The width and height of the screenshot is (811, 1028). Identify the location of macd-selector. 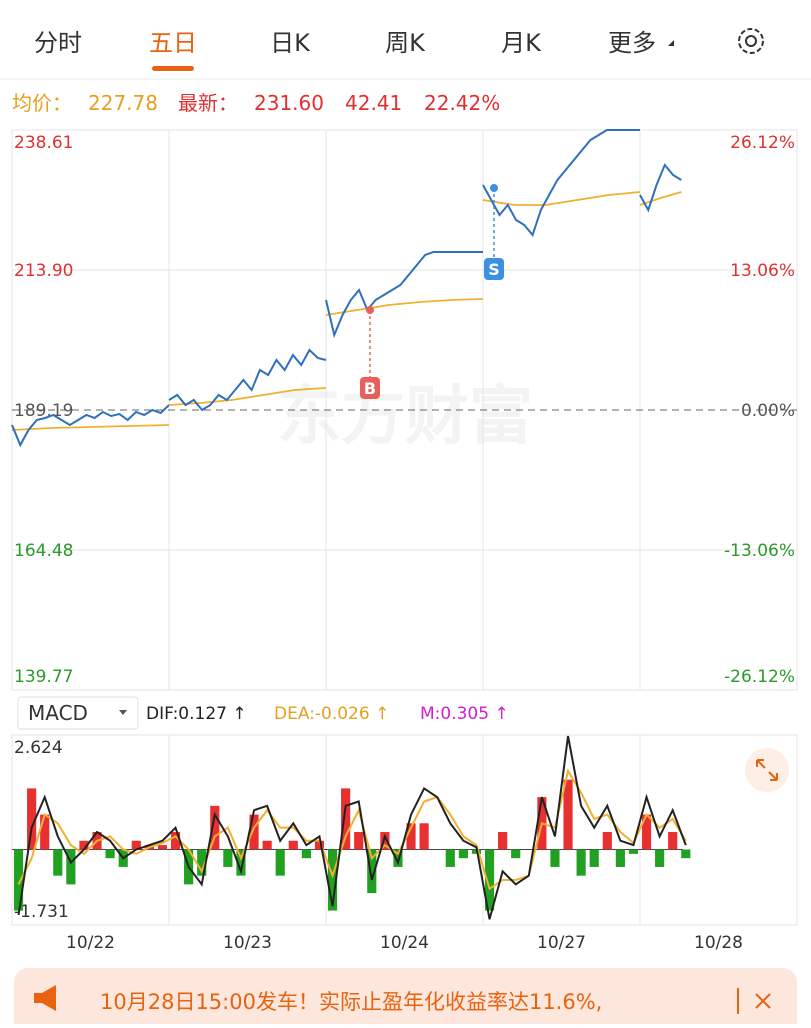
(78, 713).